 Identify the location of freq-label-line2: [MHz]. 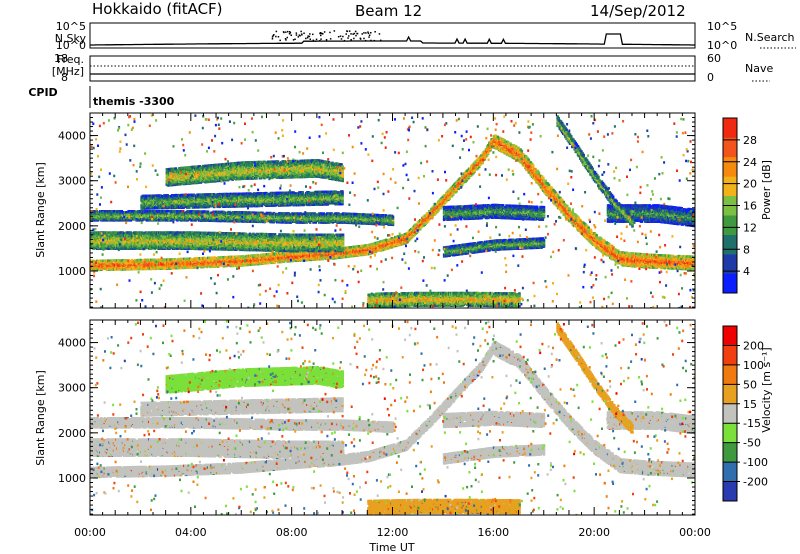
(68, 71).